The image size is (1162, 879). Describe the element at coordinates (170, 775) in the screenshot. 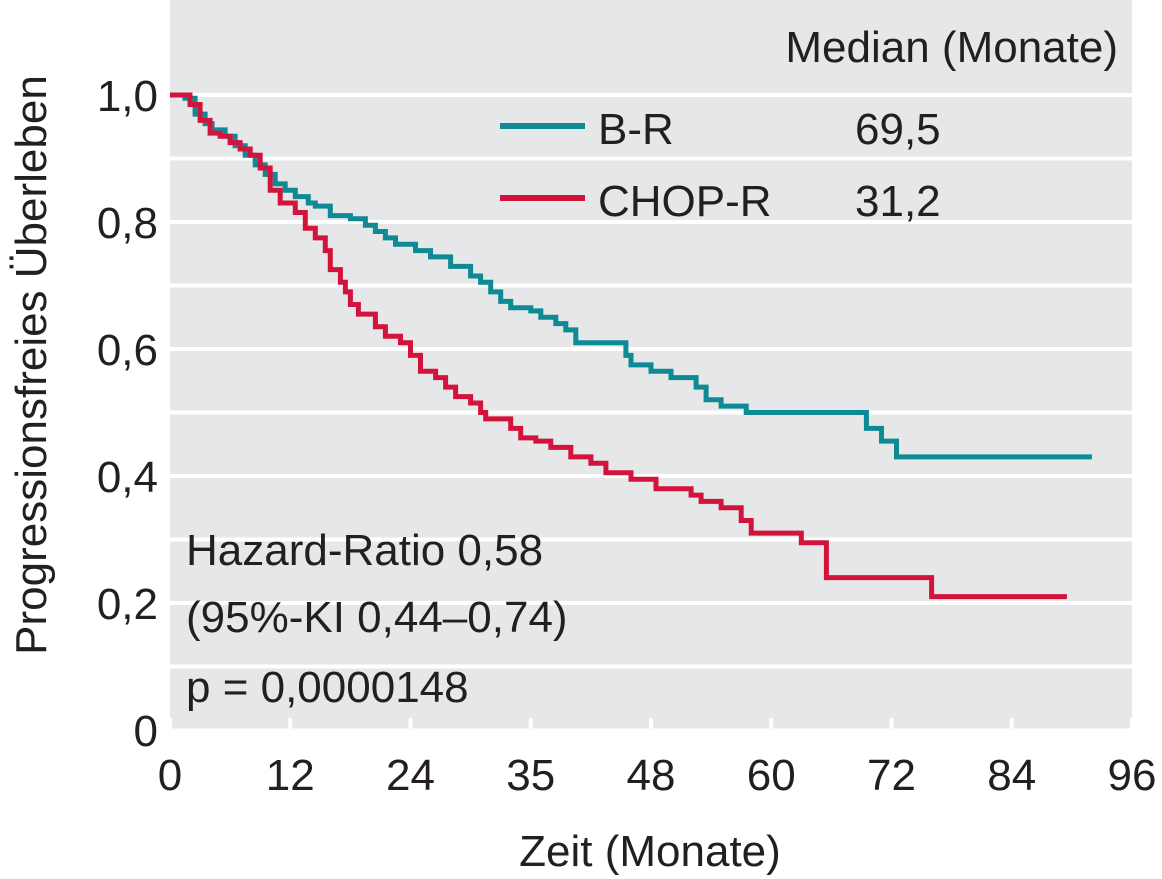

I see `x-tick-label: 0` at that location.